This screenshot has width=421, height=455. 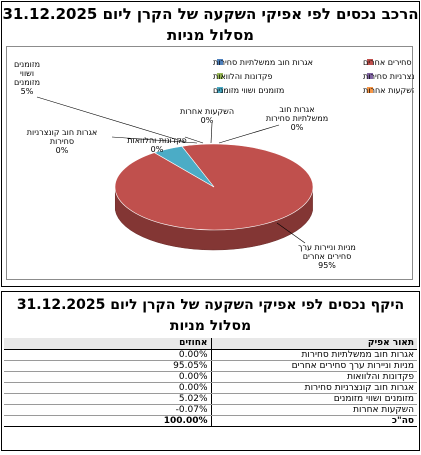 I want to click on row-percent: -0.07%, so click(x=107, y=410).